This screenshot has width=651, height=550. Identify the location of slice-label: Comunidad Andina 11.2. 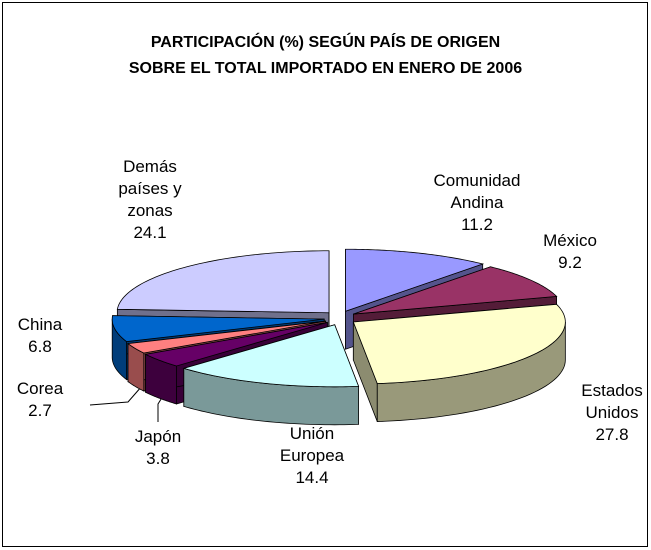
(477, 203).